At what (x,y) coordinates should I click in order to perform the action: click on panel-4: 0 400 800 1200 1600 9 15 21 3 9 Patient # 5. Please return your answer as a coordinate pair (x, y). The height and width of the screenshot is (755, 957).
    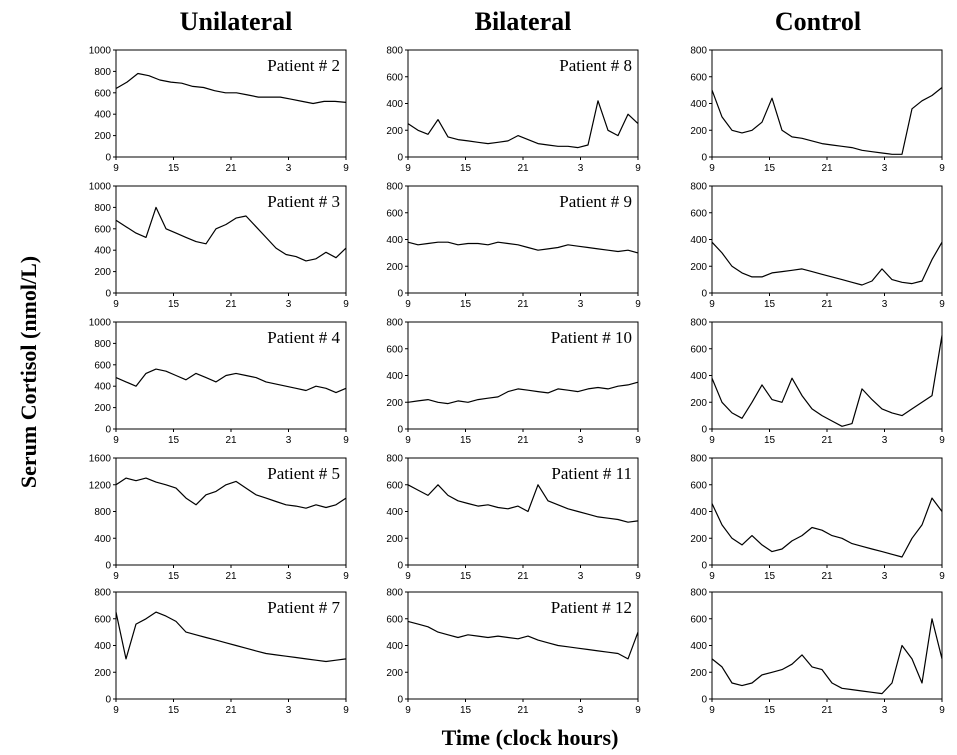
    Looking at the image, I should click on (219, 518).